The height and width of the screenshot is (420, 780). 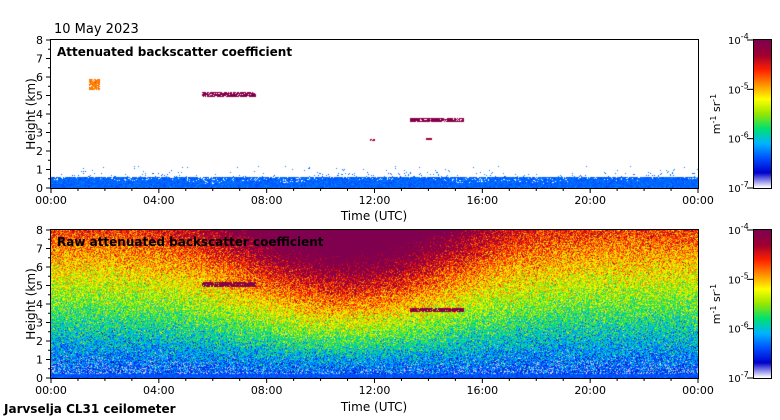 What do you see at coordinates (96, 29) in the screenshot?
I see `date-label: 10 May 2023` at bounding box center [96, 29].